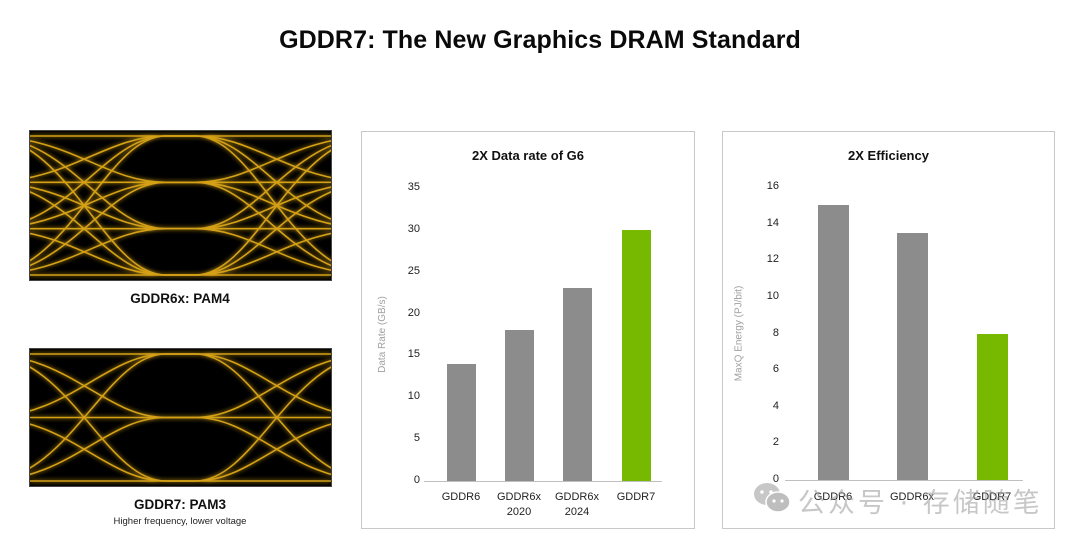  I want to click on y-tick-label: 6, so click(775, 369).